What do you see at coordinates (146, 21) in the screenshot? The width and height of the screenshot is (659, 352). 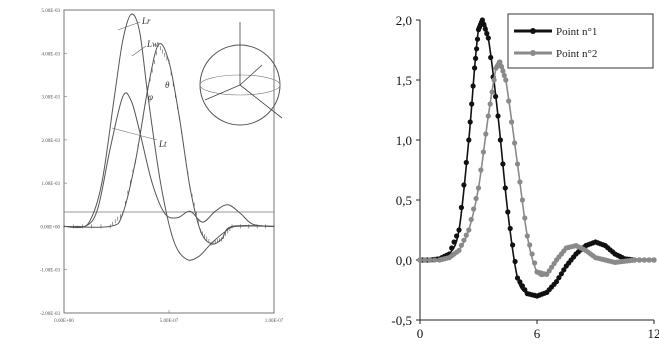 I see `label-lr: Lr` at bounding box center [146, 21].